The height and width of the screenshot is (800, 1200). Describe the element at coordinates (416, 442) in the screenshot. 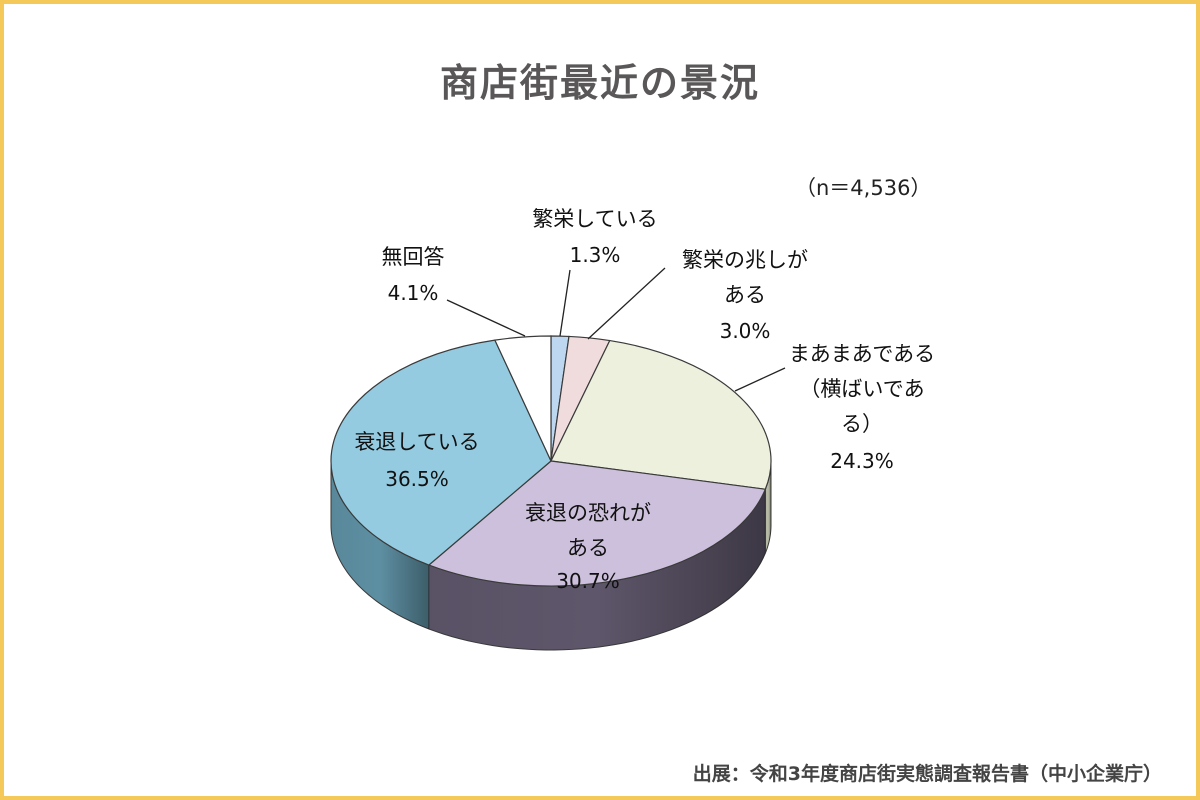

I see `slice-label-line-4-0: 衰退している` at that location.